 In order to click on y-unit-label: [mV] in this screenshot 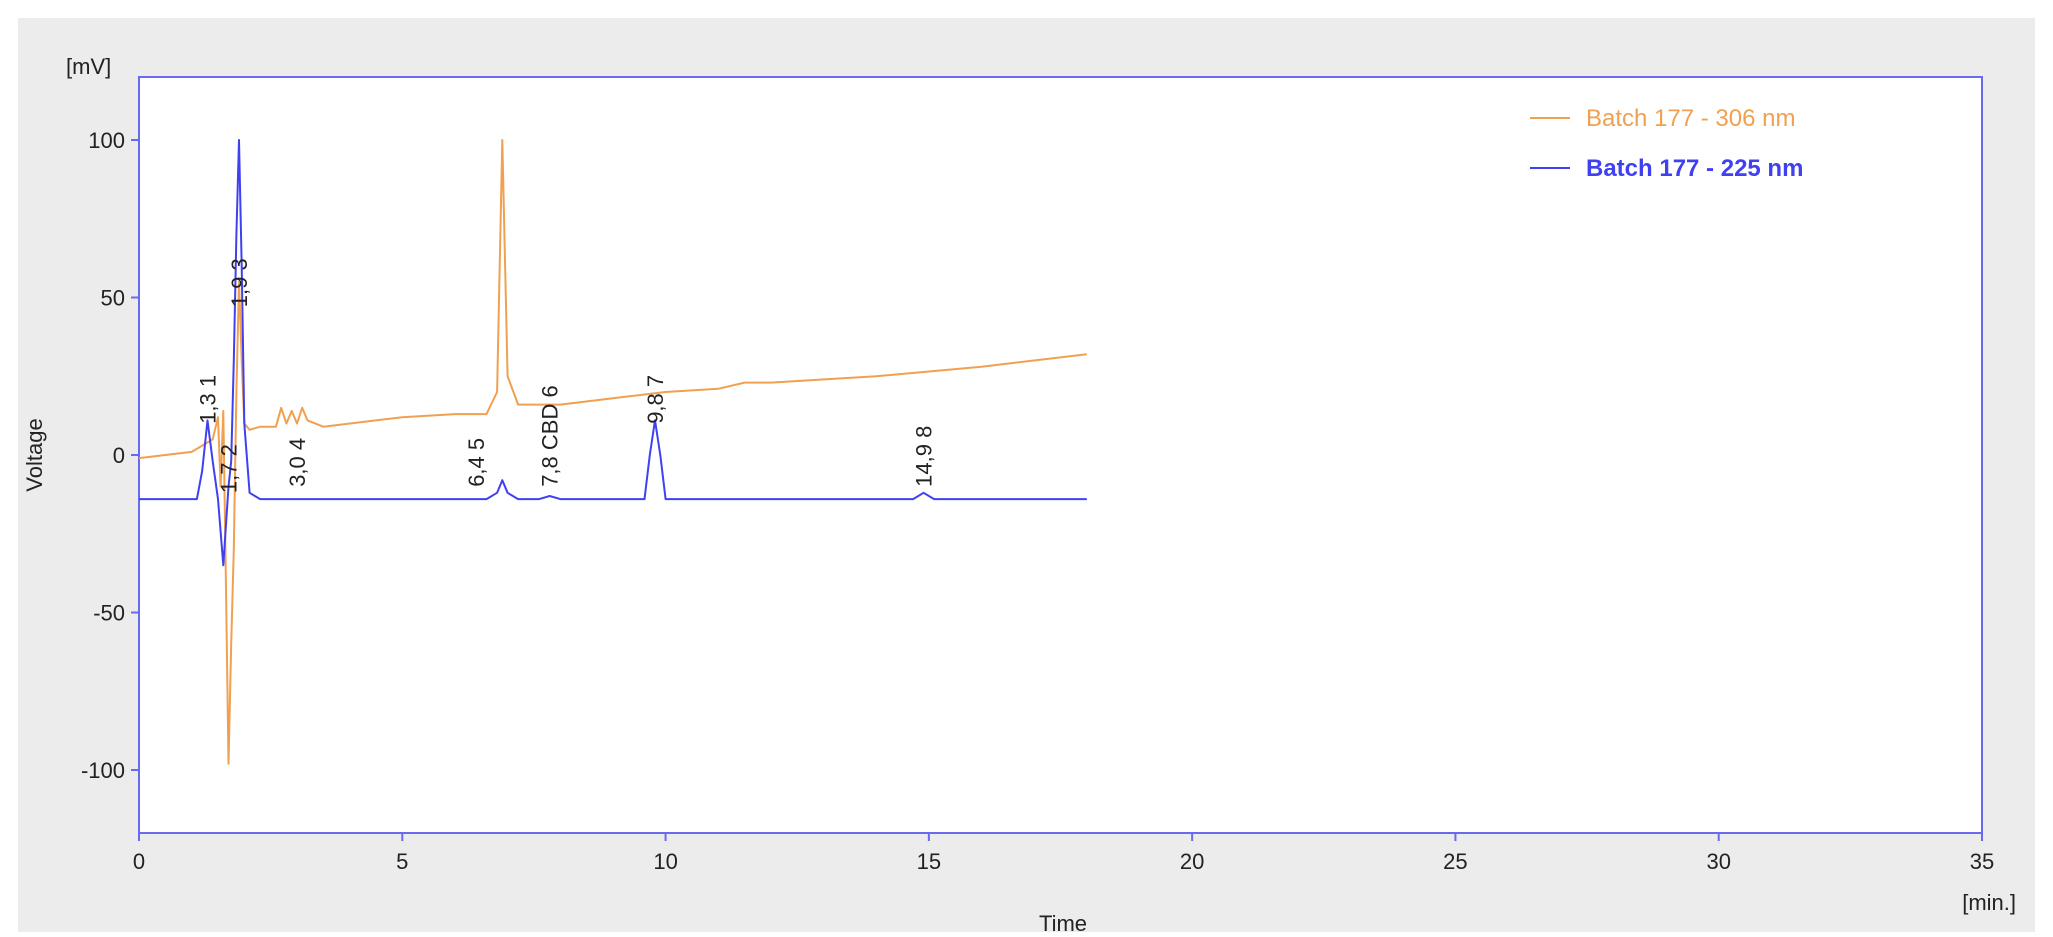, I will do `click(88, 66)`.